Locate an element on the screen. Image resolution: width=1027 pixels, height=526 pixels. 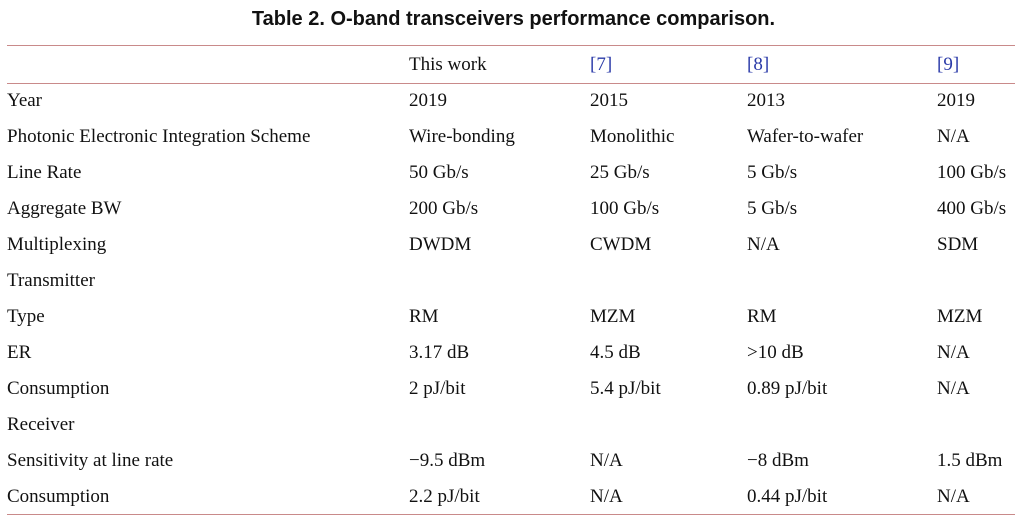
table-cell: 2 pJ/bit is located at coordinates (437, 388).